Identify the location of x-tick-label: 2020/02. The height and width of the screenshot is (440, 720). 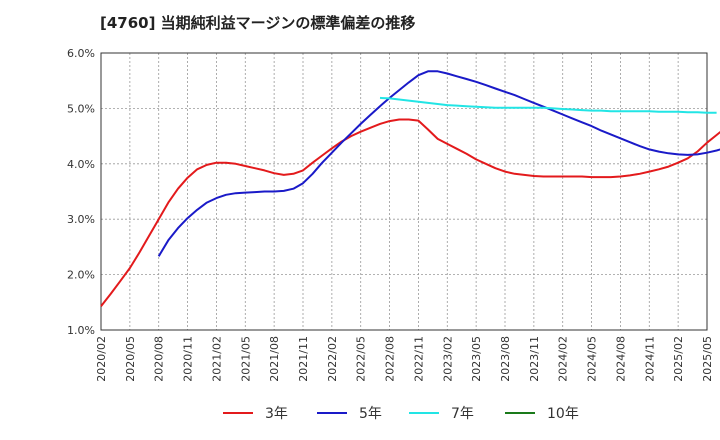
(101, 359).